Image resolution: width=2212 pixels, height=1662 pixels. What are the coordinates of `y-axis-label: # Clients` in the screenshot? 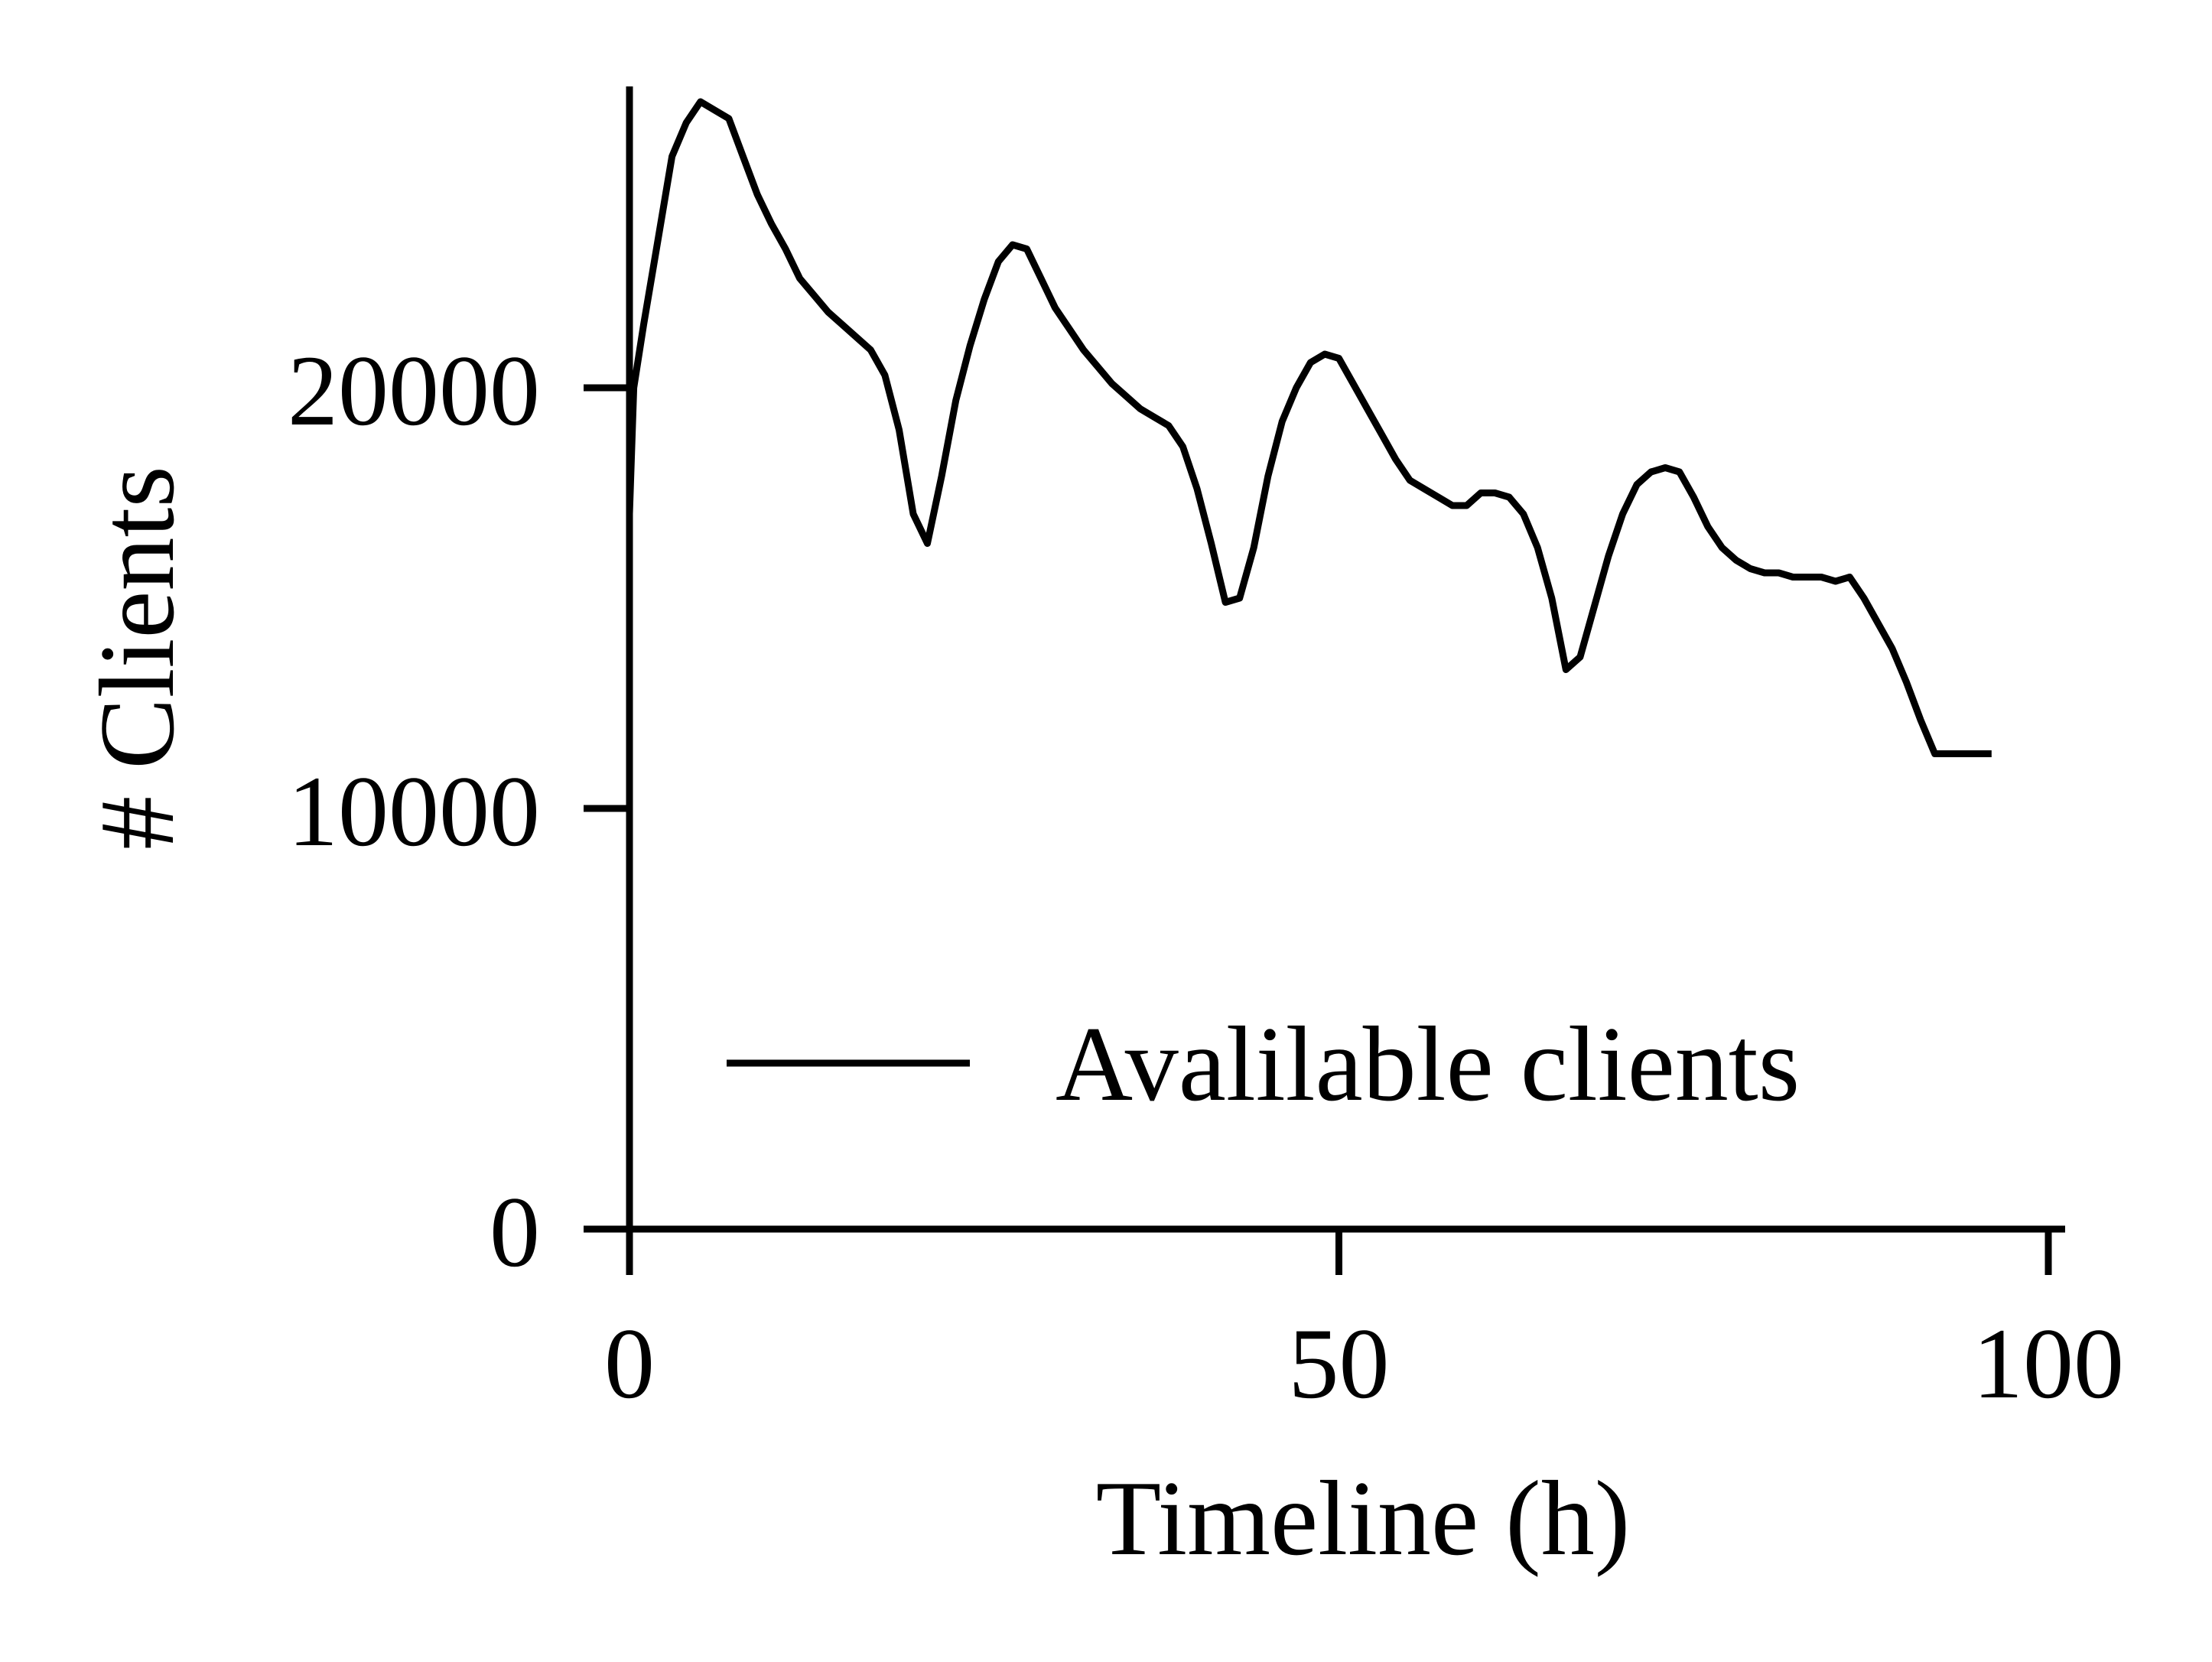 It's located at (137, 658).